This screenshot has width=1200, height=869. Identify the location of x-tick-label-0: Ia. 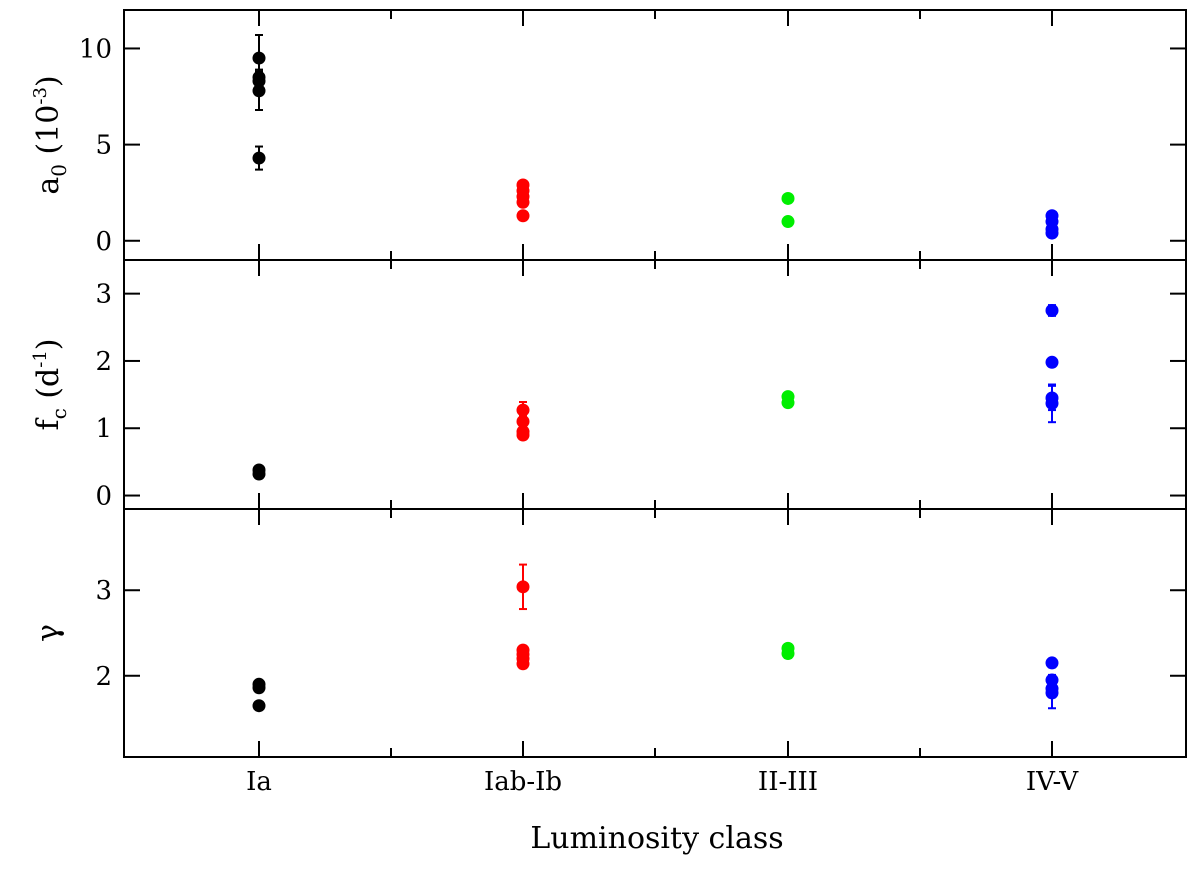
(259, 782).